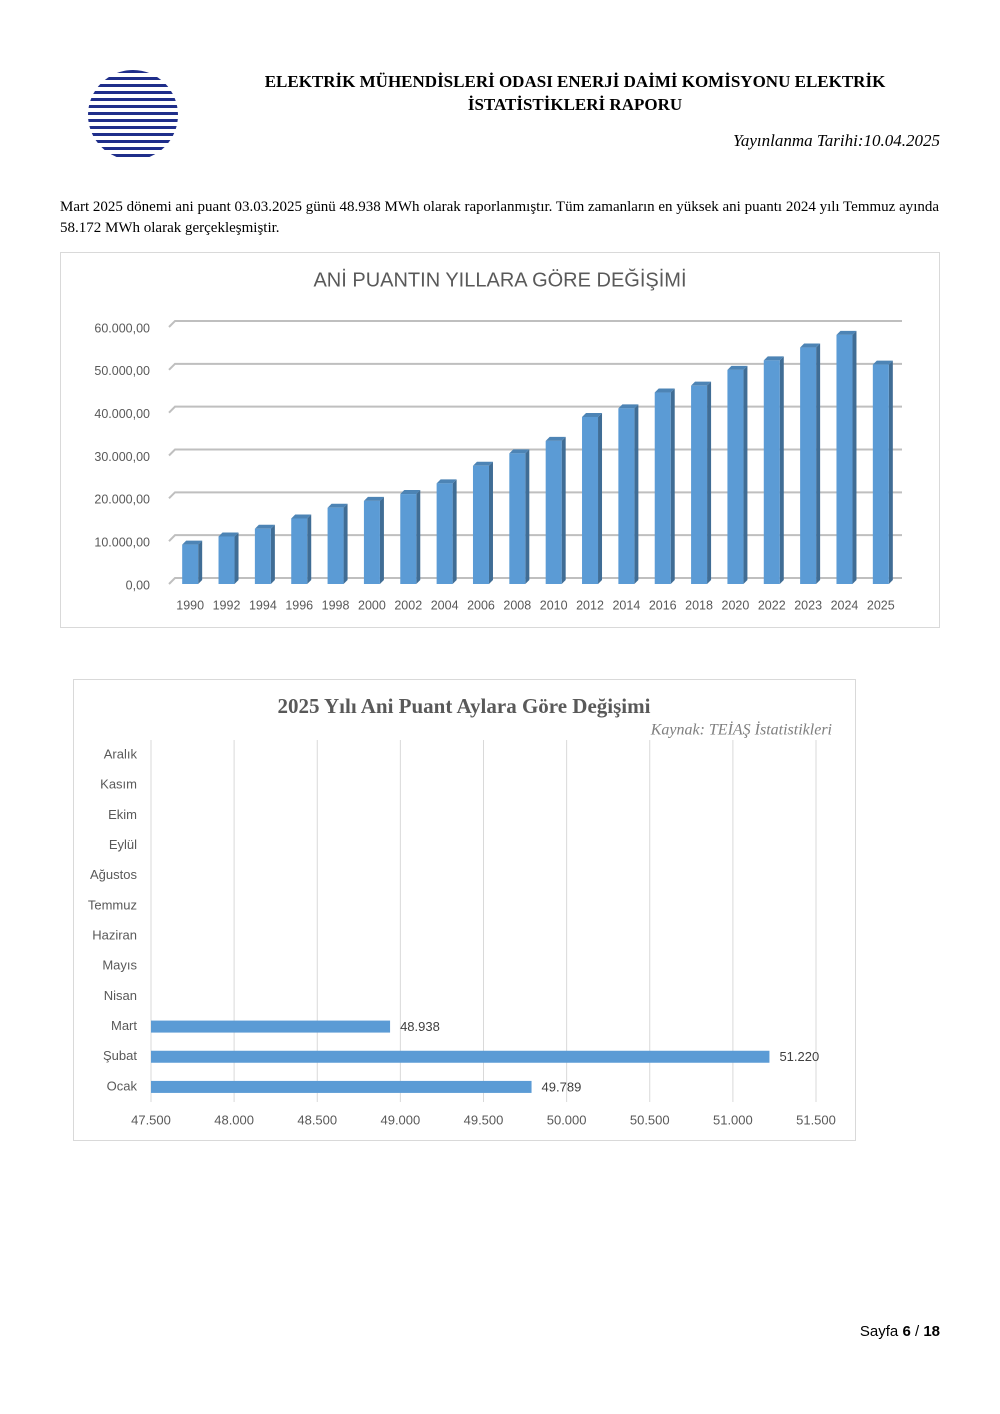  I want to click on x-tick-label: 2018, so click(699, 605).